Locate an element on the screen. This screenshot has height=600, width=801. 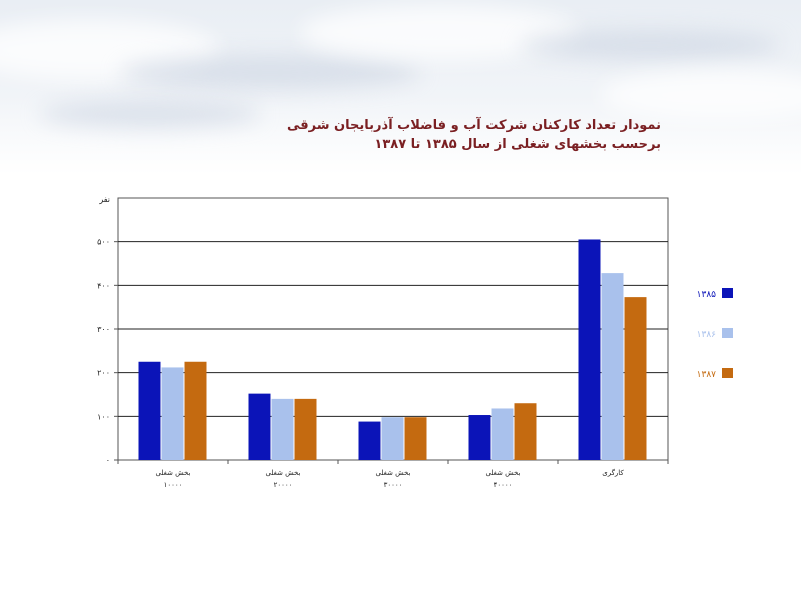
x-tick-label-number: ۱۰۰۰۰ is located at coordinates (173, 485).